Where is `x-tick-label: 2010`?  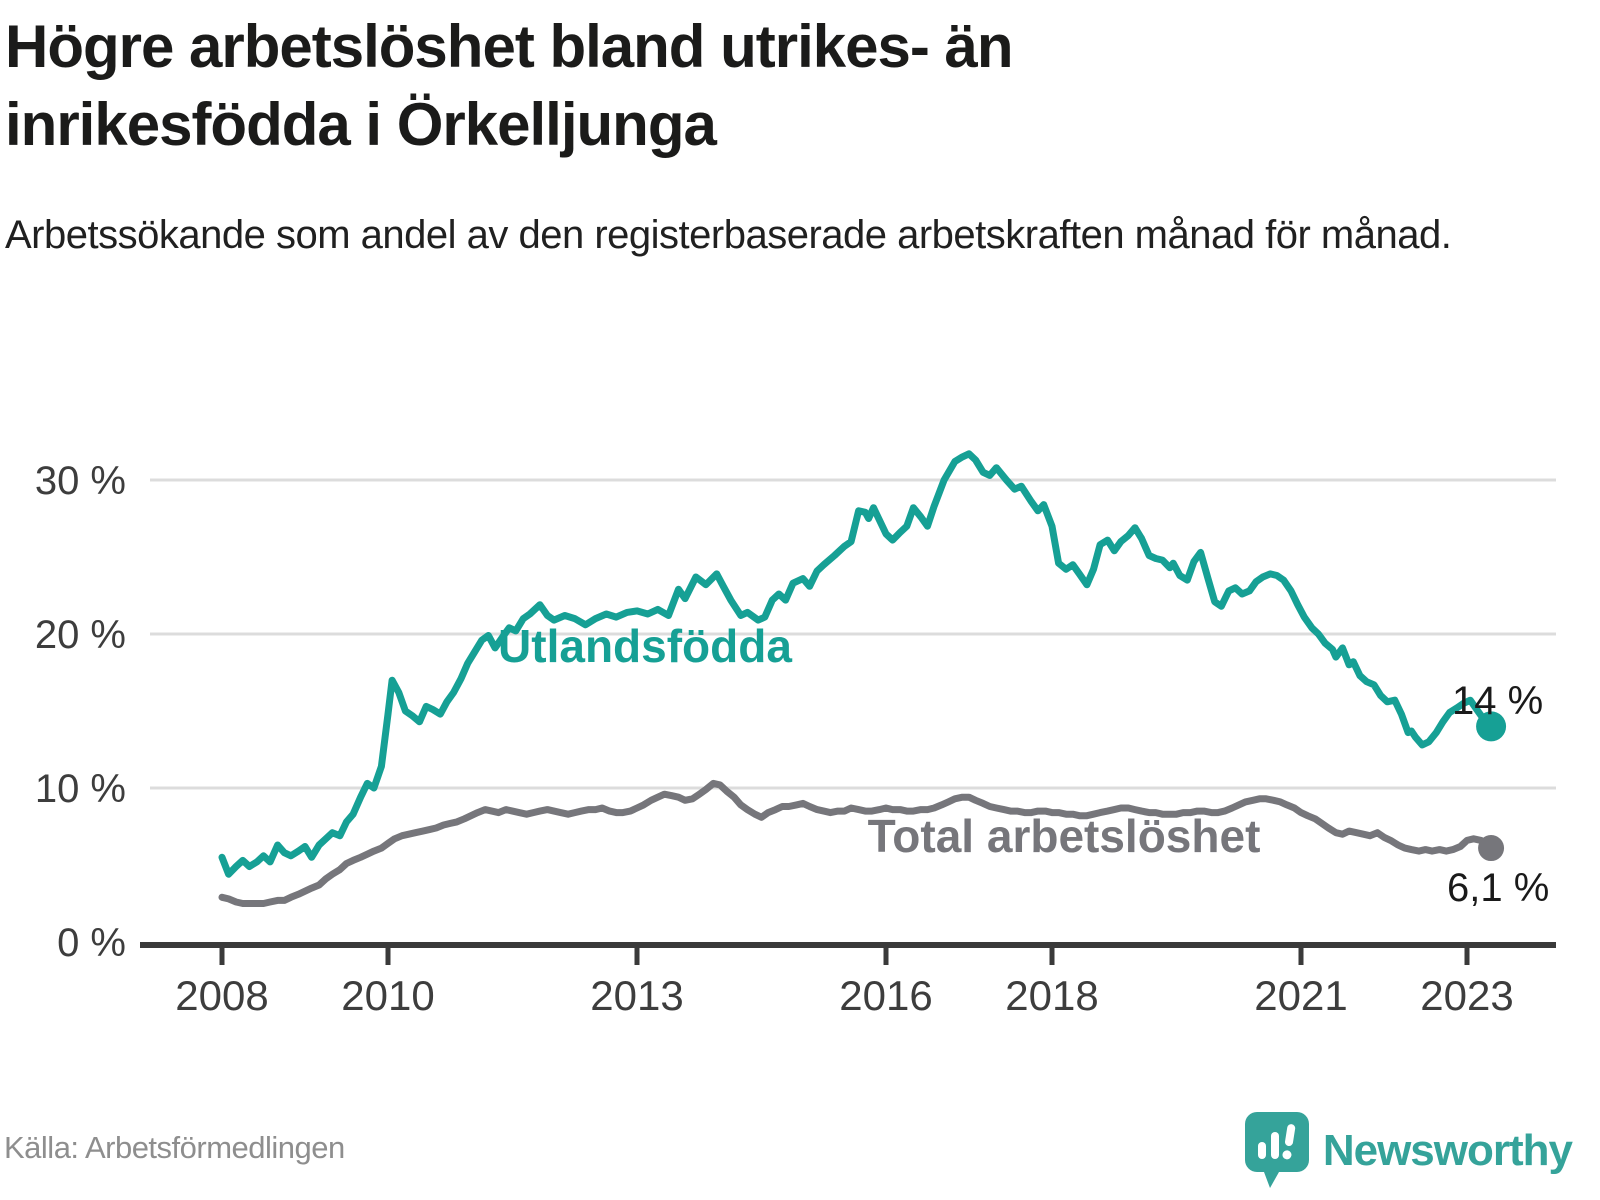 x-tick-label: 2010 is located at coordinates (387, 995).